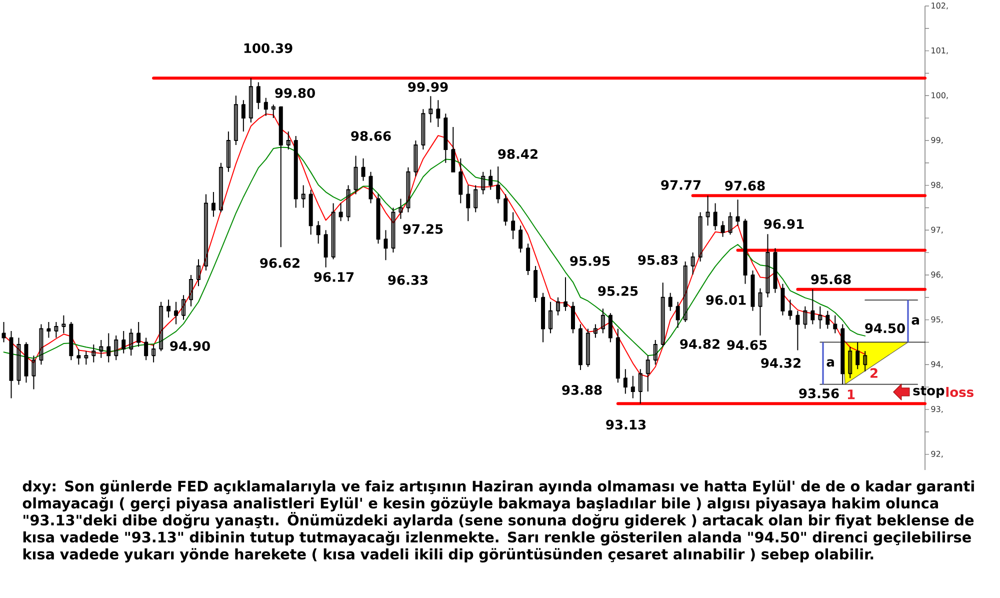  Describe the element at coordinates (428, 87) in the screenshot. I see `annotation: 99.99` at that location.